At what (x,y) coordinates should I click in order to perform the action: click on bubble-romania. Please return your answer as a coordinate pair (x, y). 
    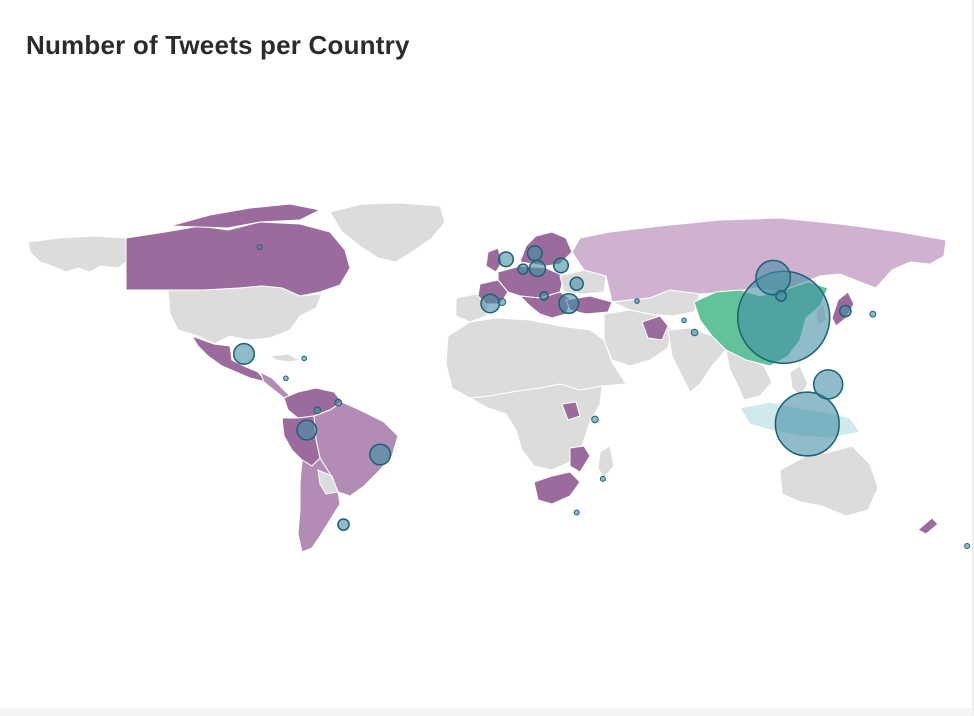
    Looking at the image, I should click on (576, 283).